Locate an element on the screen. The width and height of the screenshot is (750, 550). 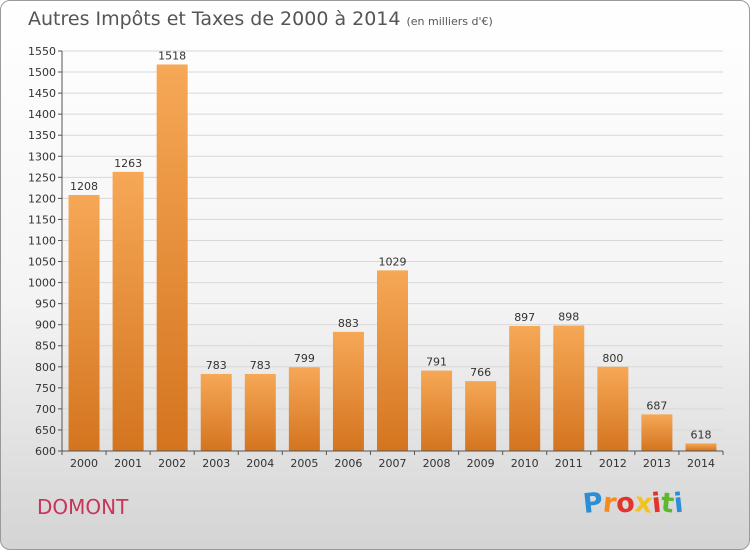
bar-2007 is located at coordinates (392, 360).